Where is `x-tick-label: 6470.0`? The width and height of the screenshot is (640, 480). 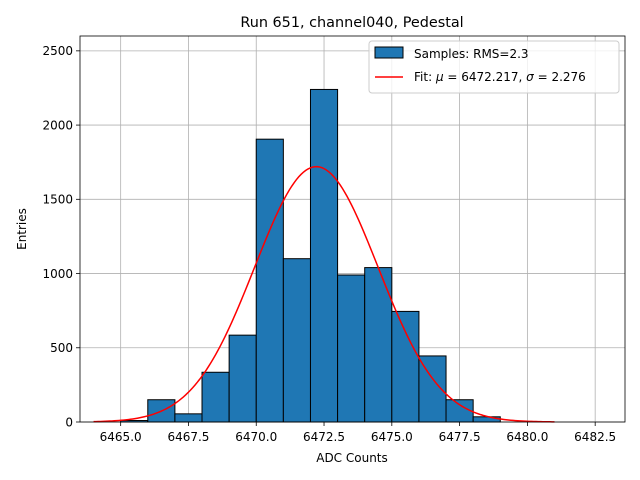
x-tick-label: 6470.0 is located at coordinates (256, 437).